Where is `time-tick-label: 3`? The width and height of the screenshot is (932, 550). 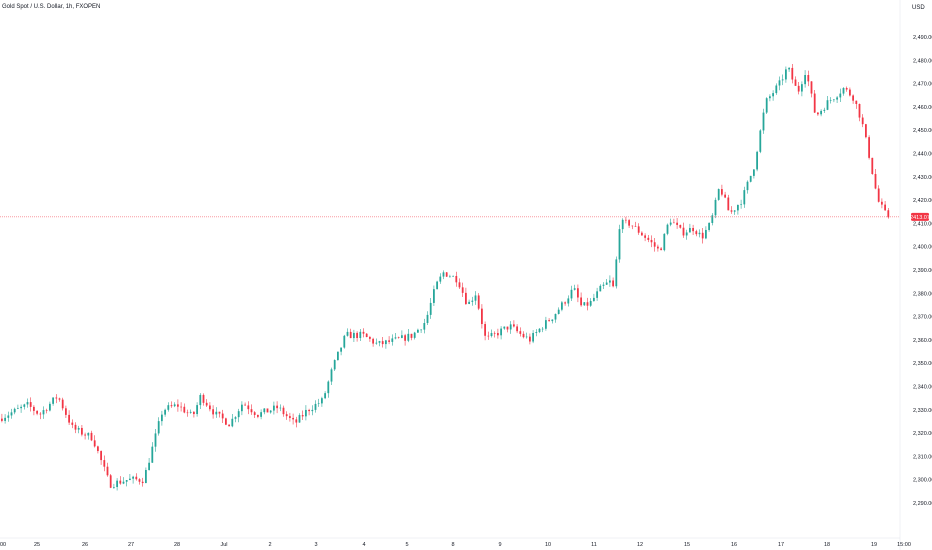 time-tick-label: 3 is located at coordinates (315, 545).